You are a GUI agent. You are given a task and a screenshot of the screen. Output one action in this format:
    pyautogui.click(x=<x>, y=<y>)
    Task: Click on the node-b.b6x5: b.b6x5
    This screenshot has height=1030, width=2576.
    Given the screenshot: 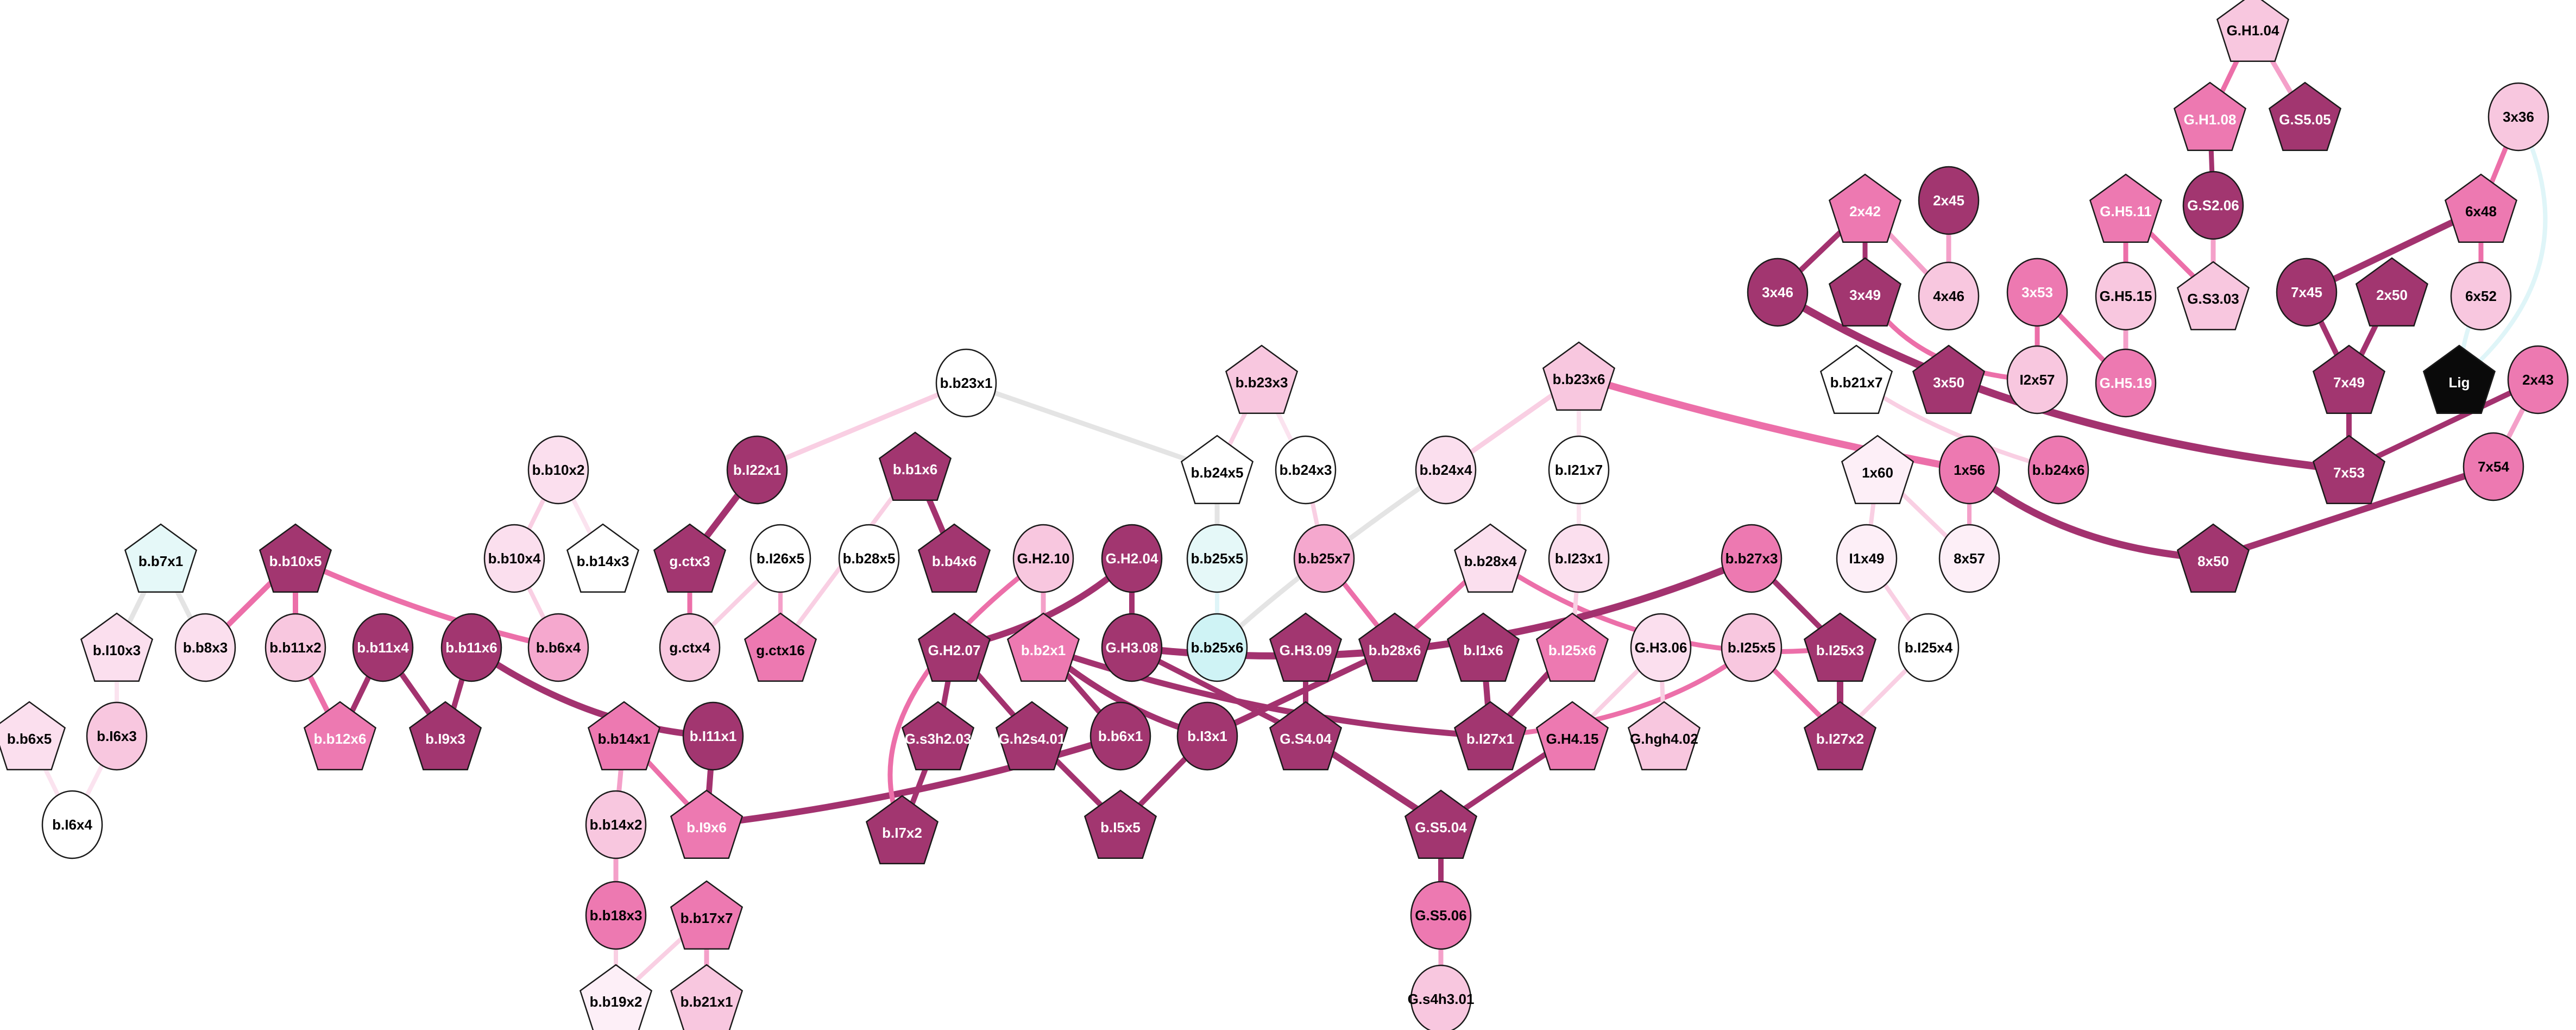 What is the action you would take?
    pyautogui.click(x=33, y=736)
    